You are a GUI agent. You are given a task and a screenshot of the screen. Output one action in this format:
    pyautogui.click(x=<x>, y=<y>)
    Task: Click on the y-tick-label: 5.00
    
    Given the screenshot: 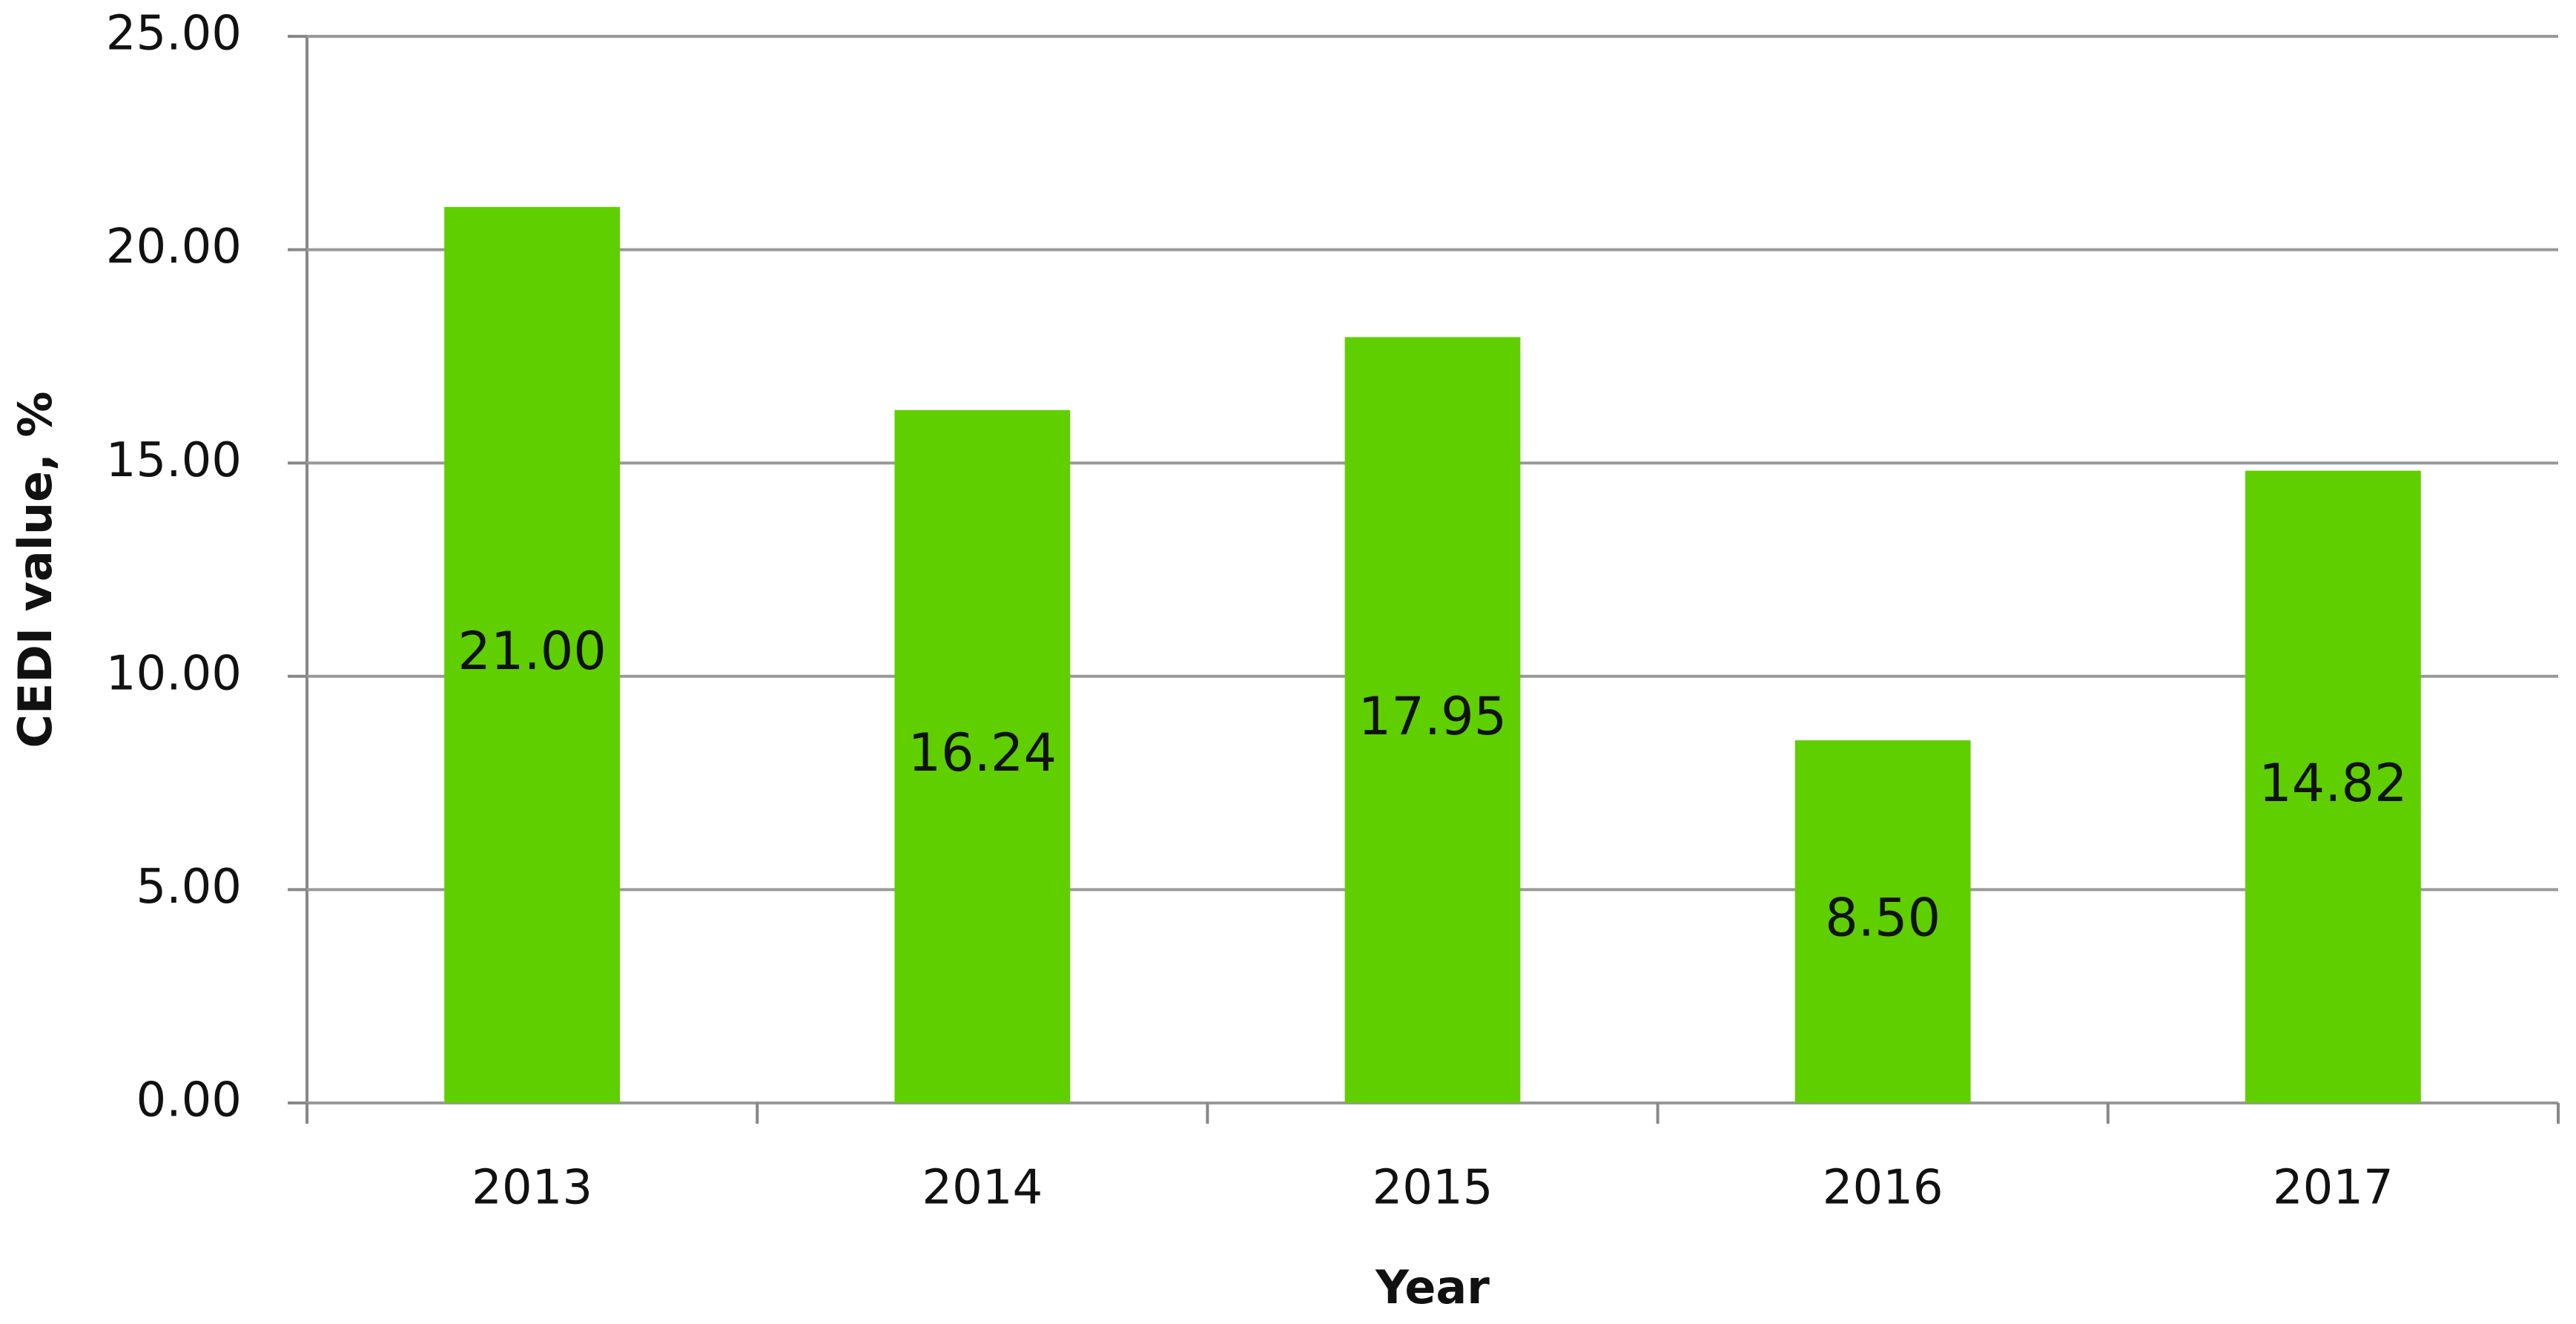 What is the action you would take?
    pyautogui.click(x=189, y=887)
    